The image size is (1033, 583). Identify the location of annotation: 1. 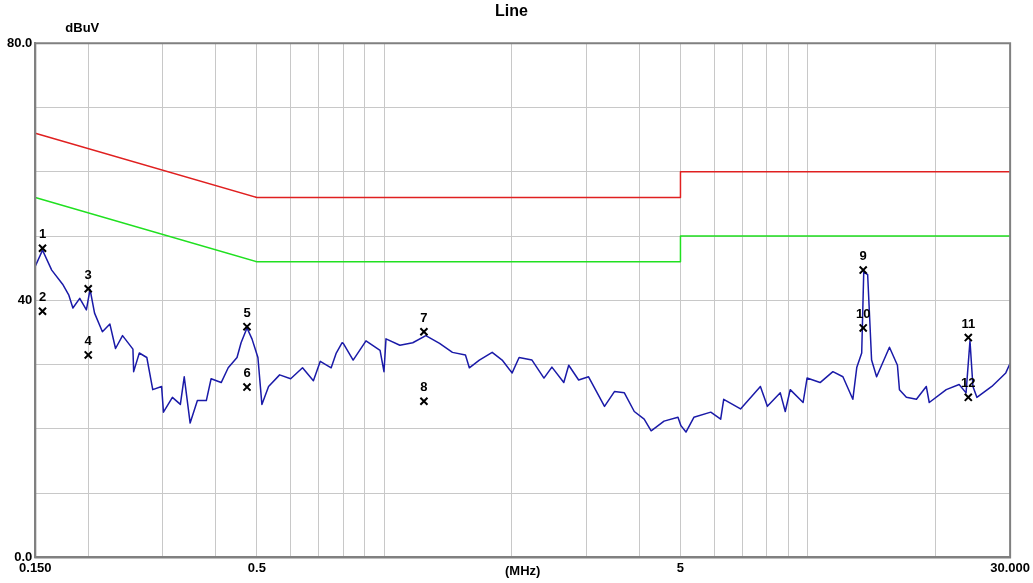
(42, 234).